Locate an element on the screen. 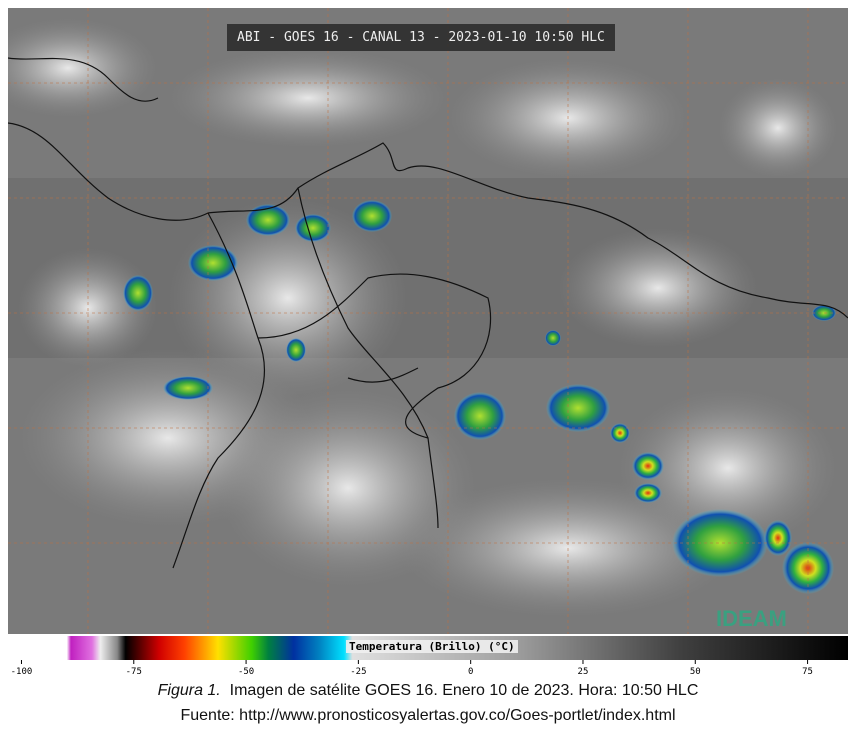  colorbar: Temperatura (Brillo) (°C) is located at coordinates (428, 648).